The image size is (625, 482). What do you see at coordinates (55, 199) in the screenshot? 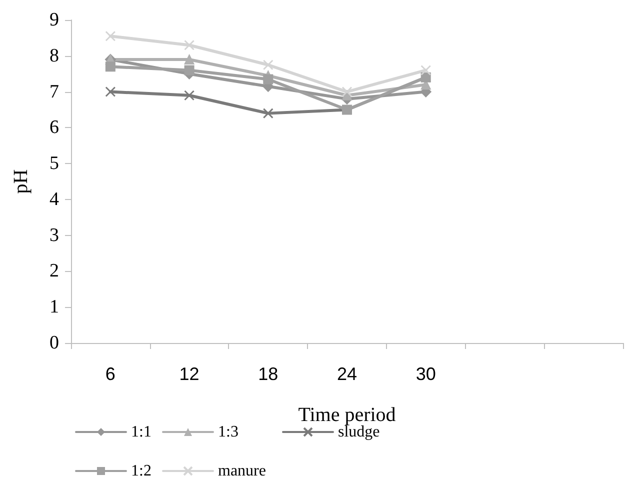
I see `y-tick-label: 4` at bounding box center [55, 199].